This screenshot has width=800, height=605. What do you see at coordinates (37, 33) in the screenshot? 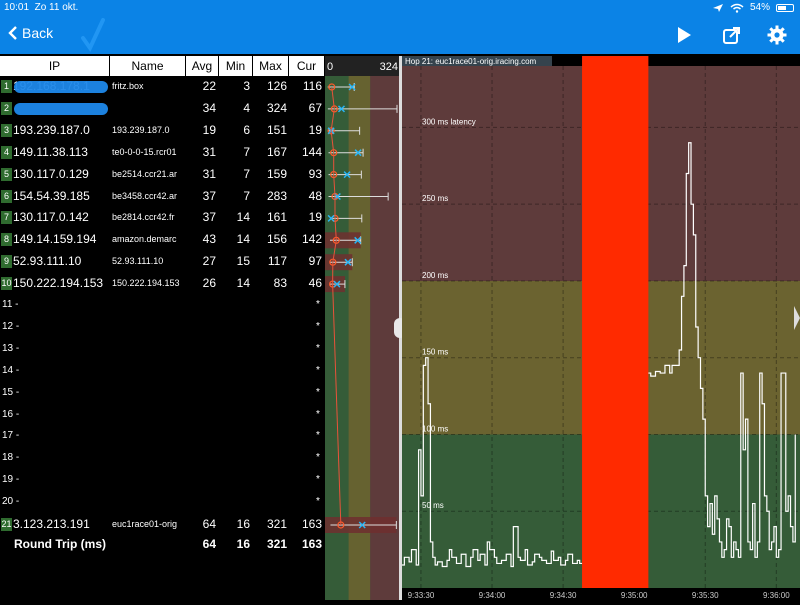
I see `back-label: Back` at bounding box center [37, 33].